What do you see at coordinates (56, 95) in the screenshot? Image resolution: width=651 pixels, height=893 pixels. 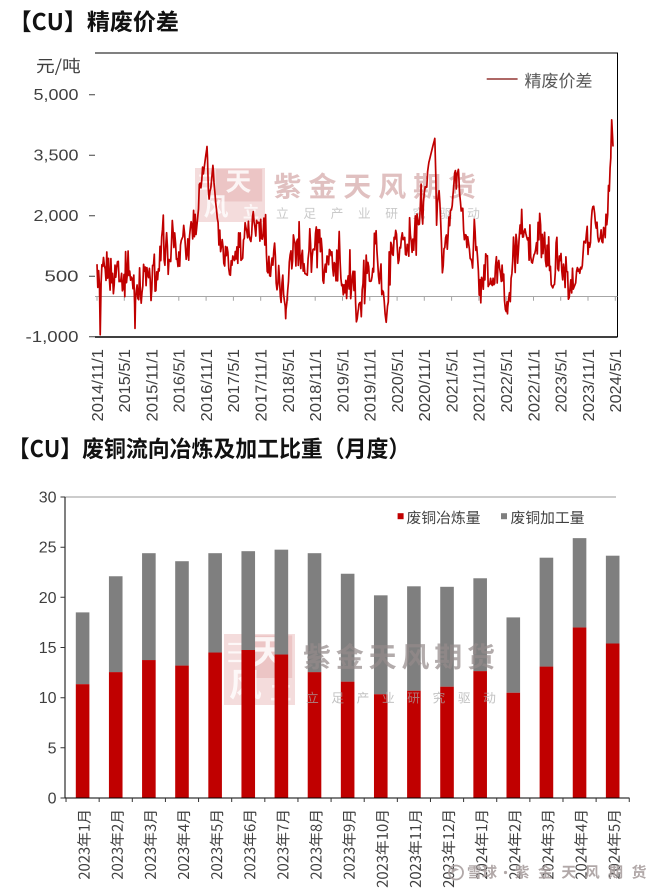 I see `svg-text: 5,000` at bounding box center [56, 95].